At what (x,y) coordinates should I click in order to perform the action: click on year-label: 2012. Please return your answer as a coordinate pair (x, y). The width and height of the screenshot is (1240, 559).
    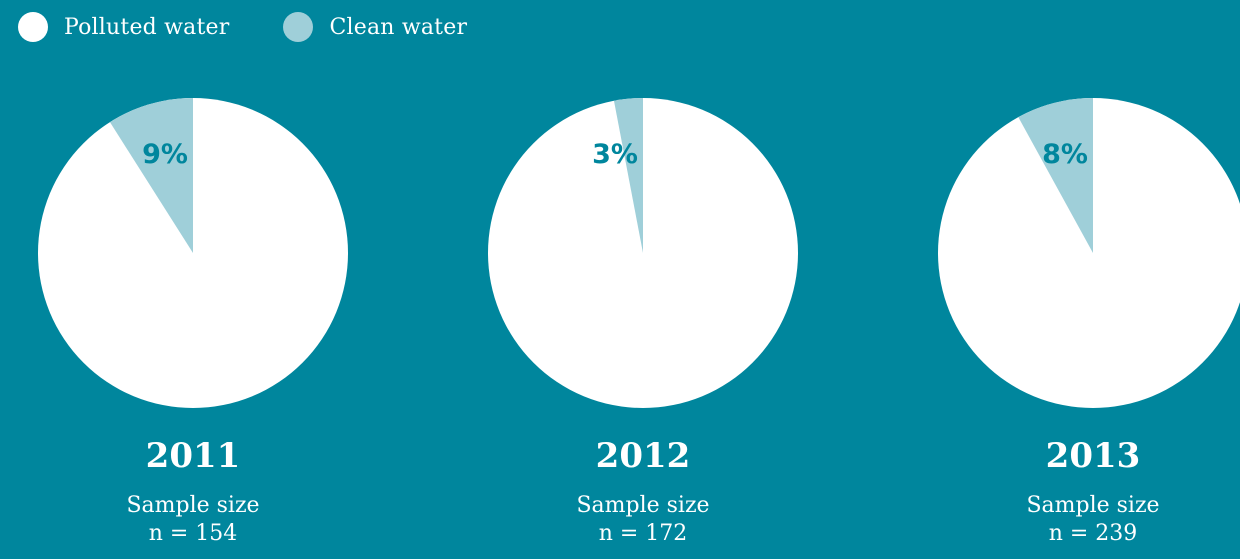
    Looking at the image, I should click on (643, 456).